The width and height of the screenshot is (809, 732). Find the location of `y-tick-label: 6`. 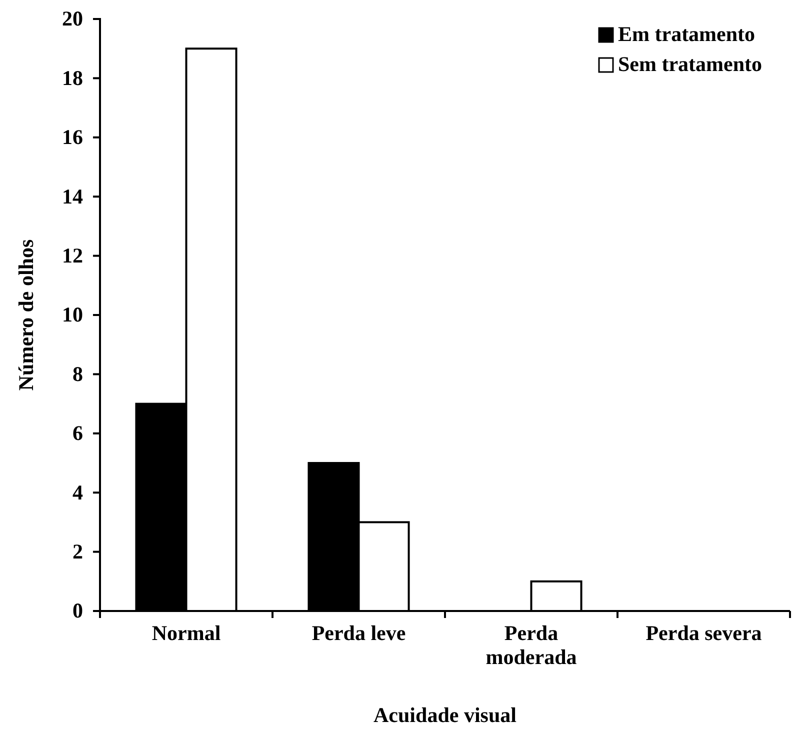

y-tick-label: 6 is located at coordinates (77, 433).